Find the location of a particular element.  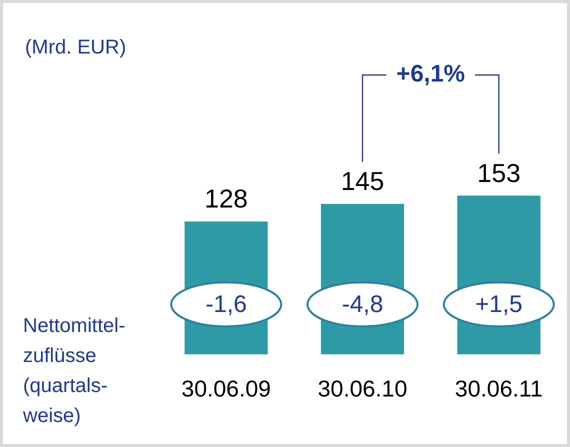

x-tick-label: 30.06.11 is located at coordinates (498, 389).